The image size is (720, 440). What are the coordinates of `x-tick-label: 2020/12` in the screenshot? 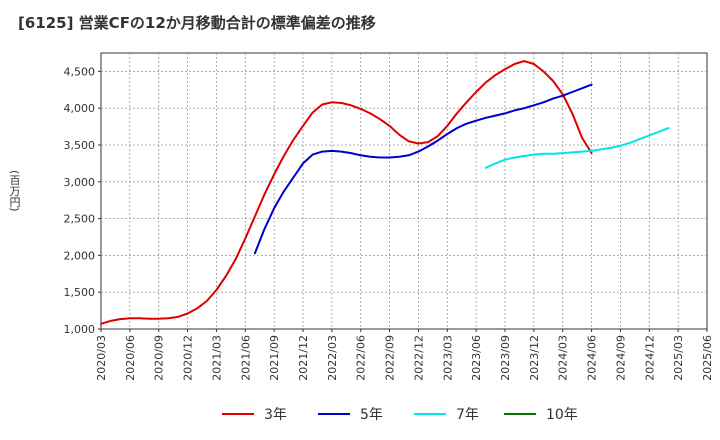 It's located at (188, 358).